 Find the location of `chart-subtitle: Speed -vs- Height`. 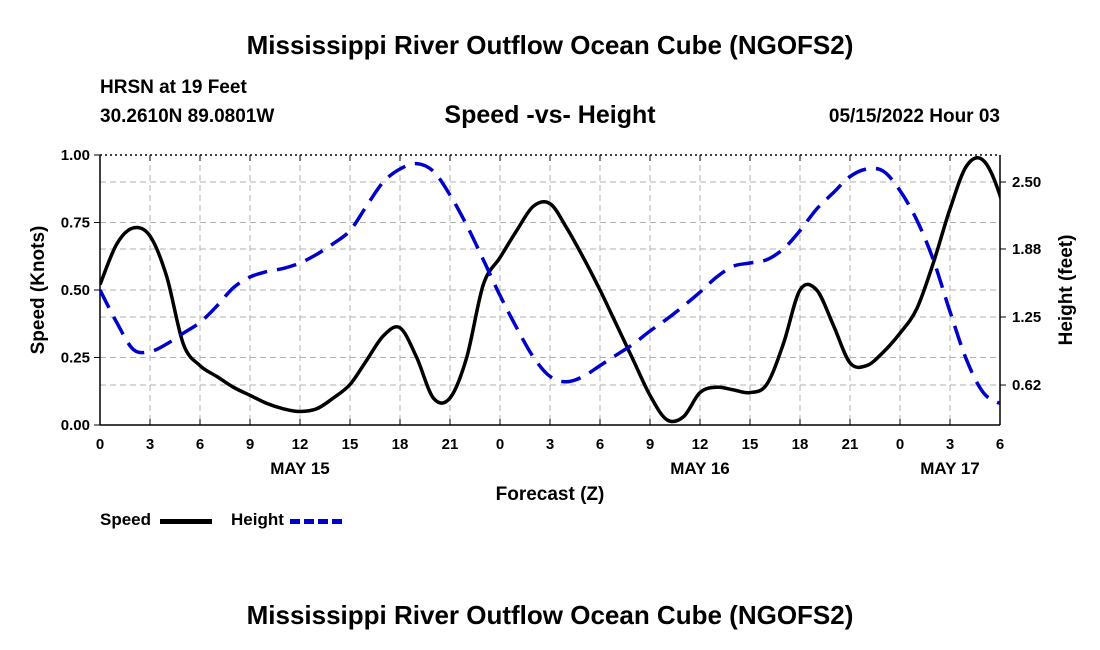

chart-subtitle: Speed -vs- Height is located at coordinates (550, 115).